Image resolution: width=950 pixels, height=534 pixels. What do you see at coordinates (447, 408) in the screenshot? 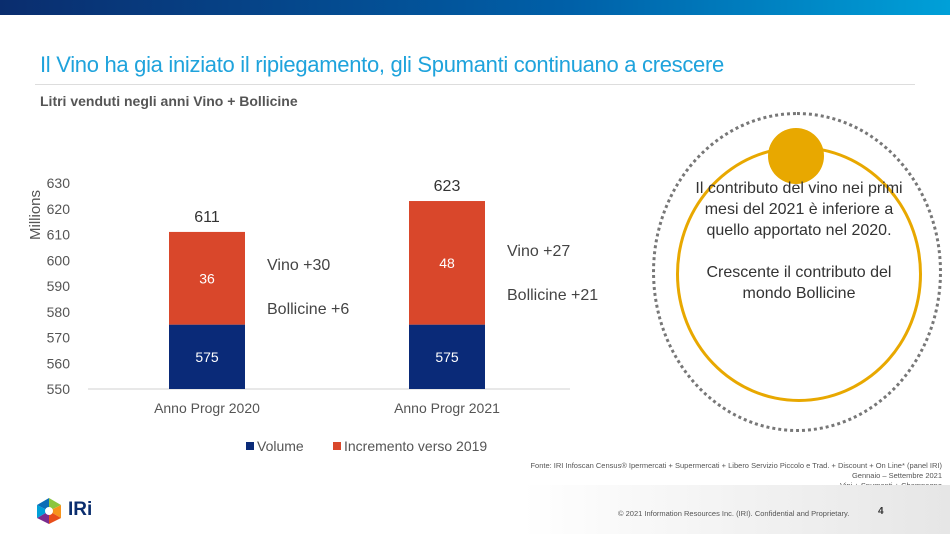
I see `x-tick-label: Anno Progr 2021` at bounding box center [447, 408].